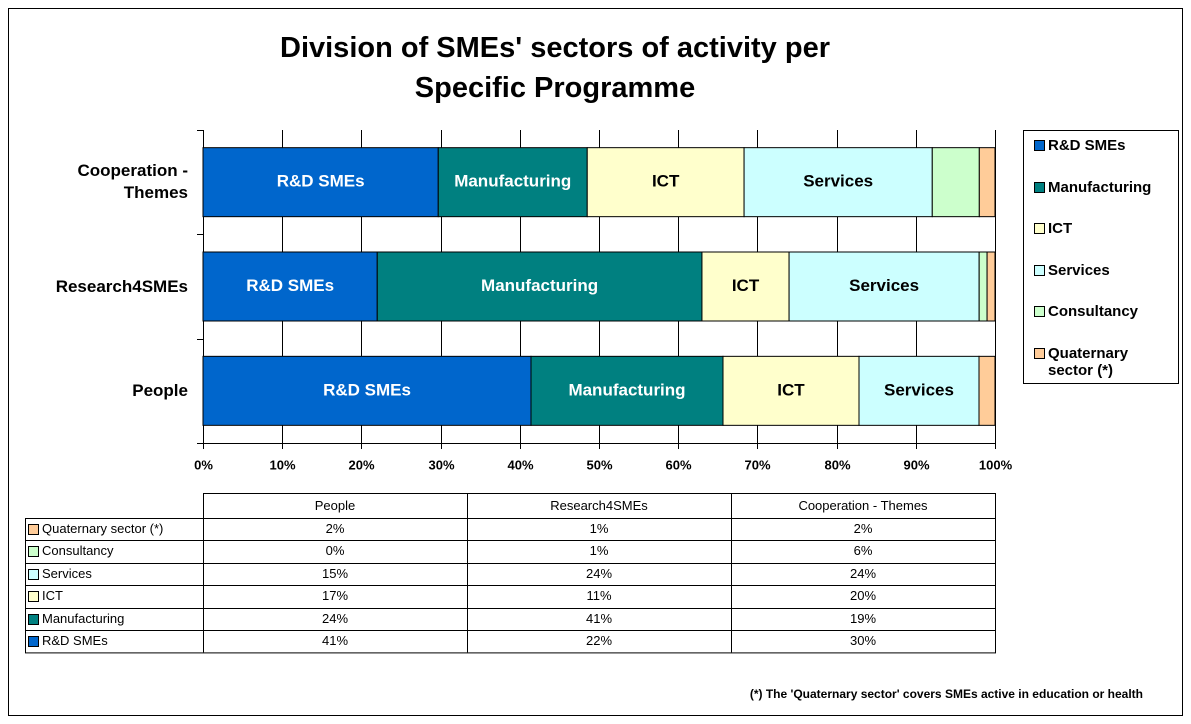  What do you see at coordinates (1087, 145) in the screenshot?
I see `legend-label: R&D SMEs` at bounding box center [1087, 145].